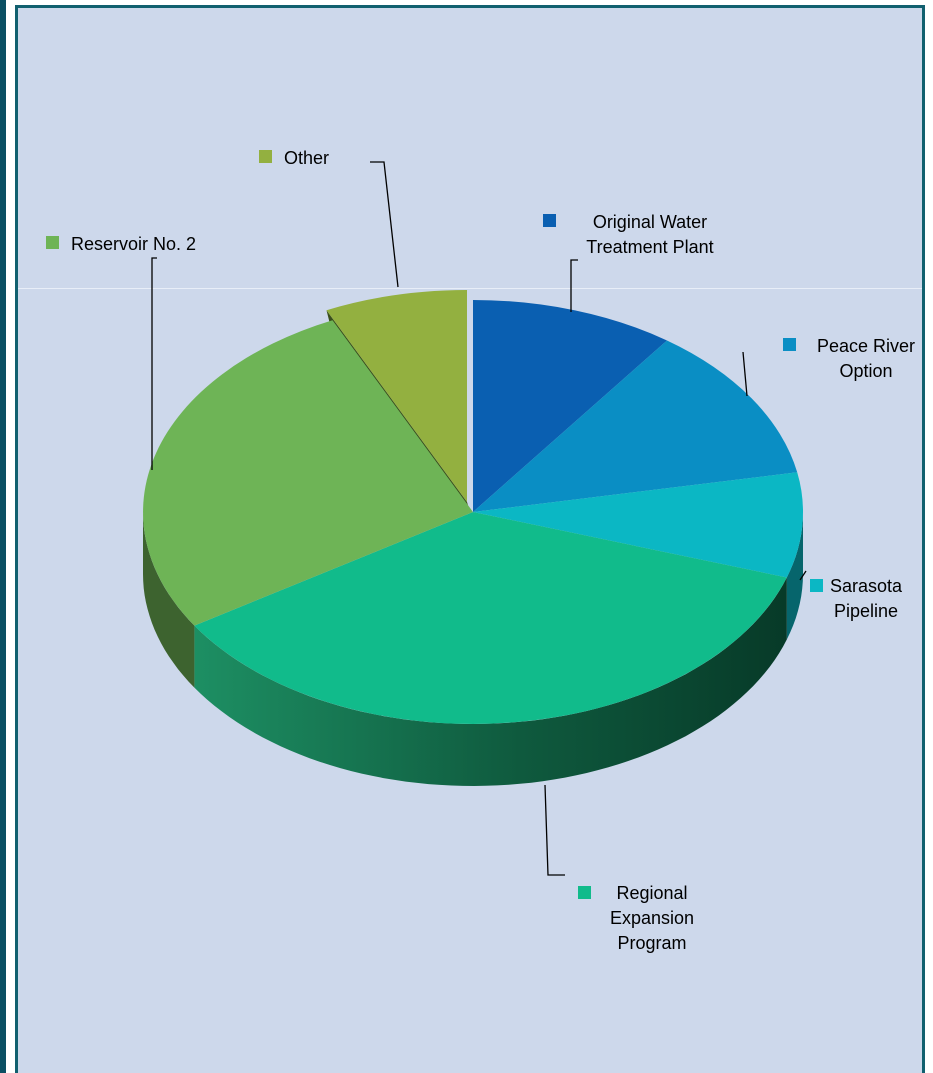 This screenshot has width=933, height=1073. Describe the element at coordinates (803, 575) in the screenshot. I see `leader-line-sarasota-pipeline` at that location.